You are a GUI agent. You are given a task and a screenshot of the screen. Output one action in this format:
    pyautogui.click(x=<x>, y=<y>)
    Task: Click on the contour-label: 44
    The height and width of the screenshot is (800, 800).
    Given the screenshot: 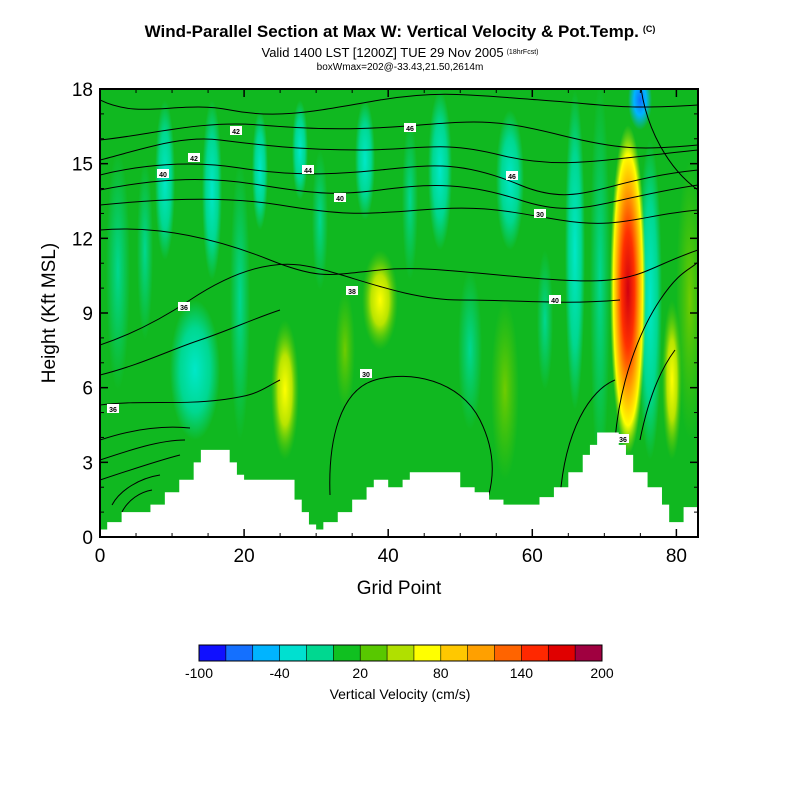 What is the action you would take?
    pyautogui.click(x=308, y=171)
    